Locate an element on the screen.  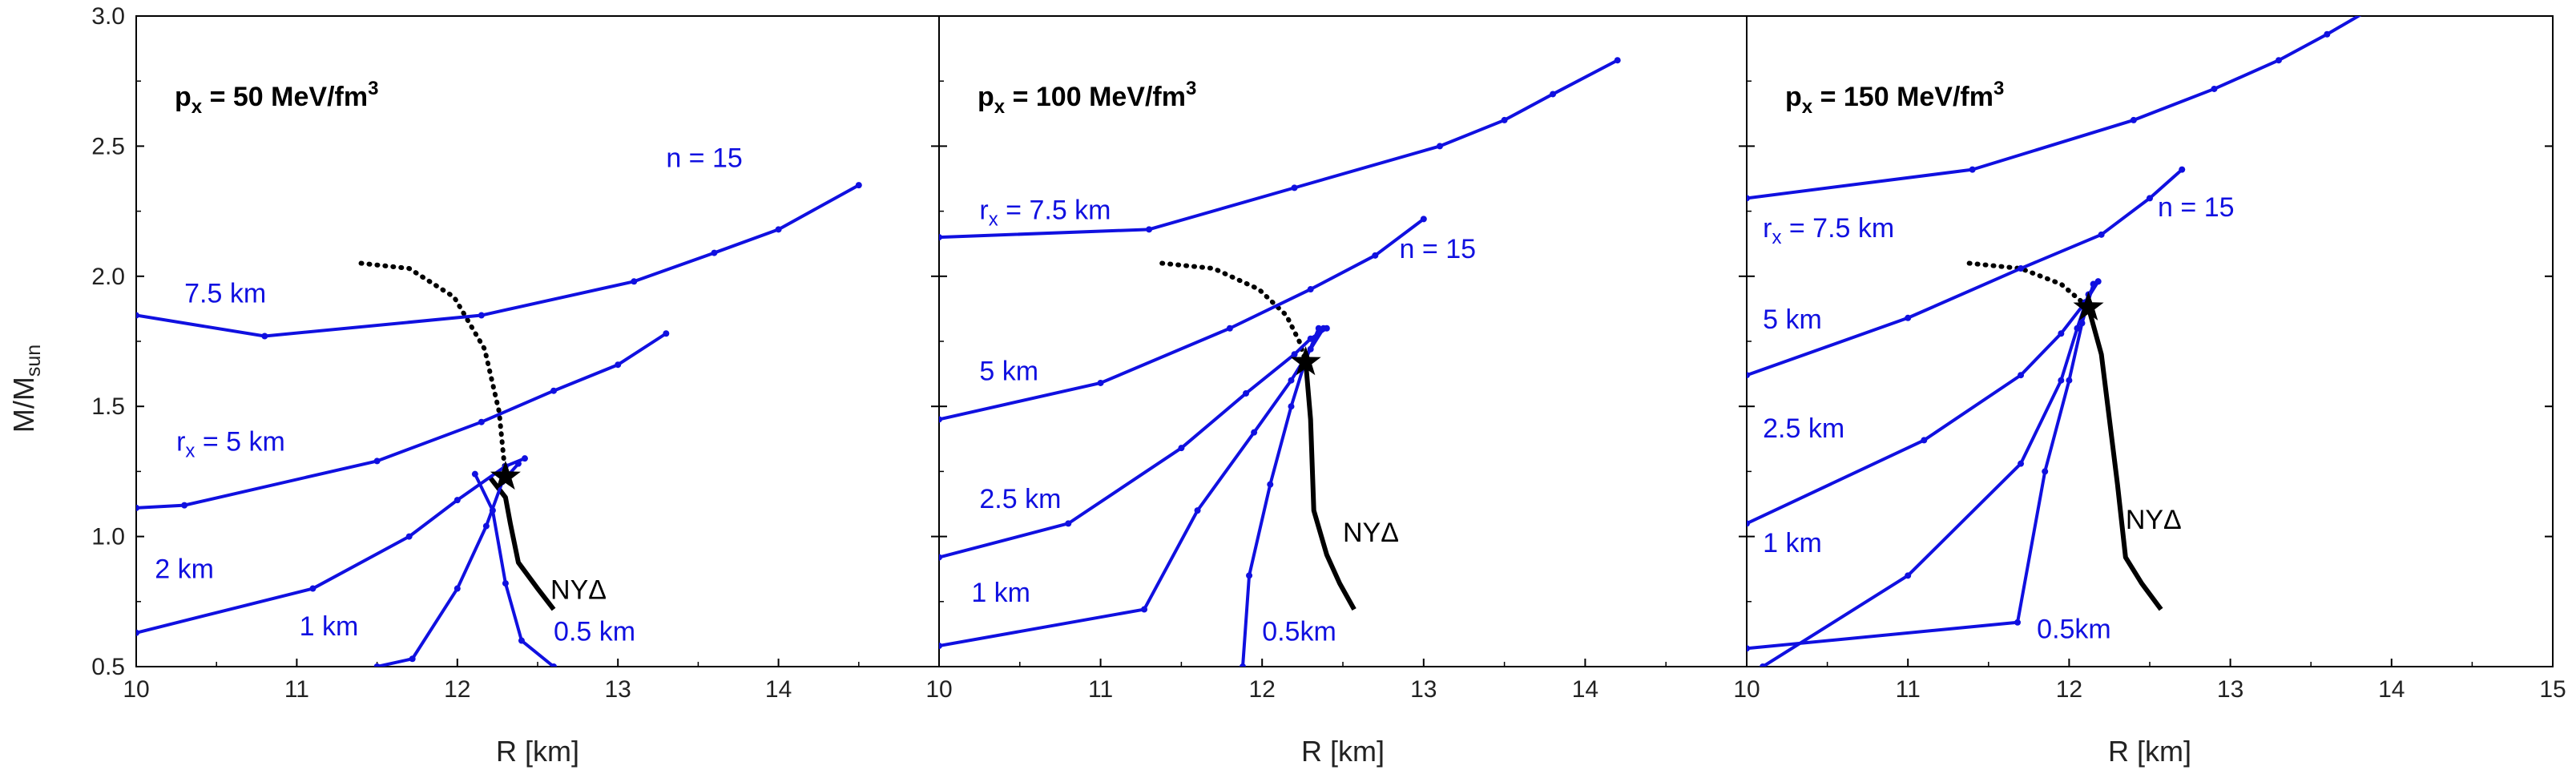
shared-labels: M/Msun is located at coordinates (26, 389).